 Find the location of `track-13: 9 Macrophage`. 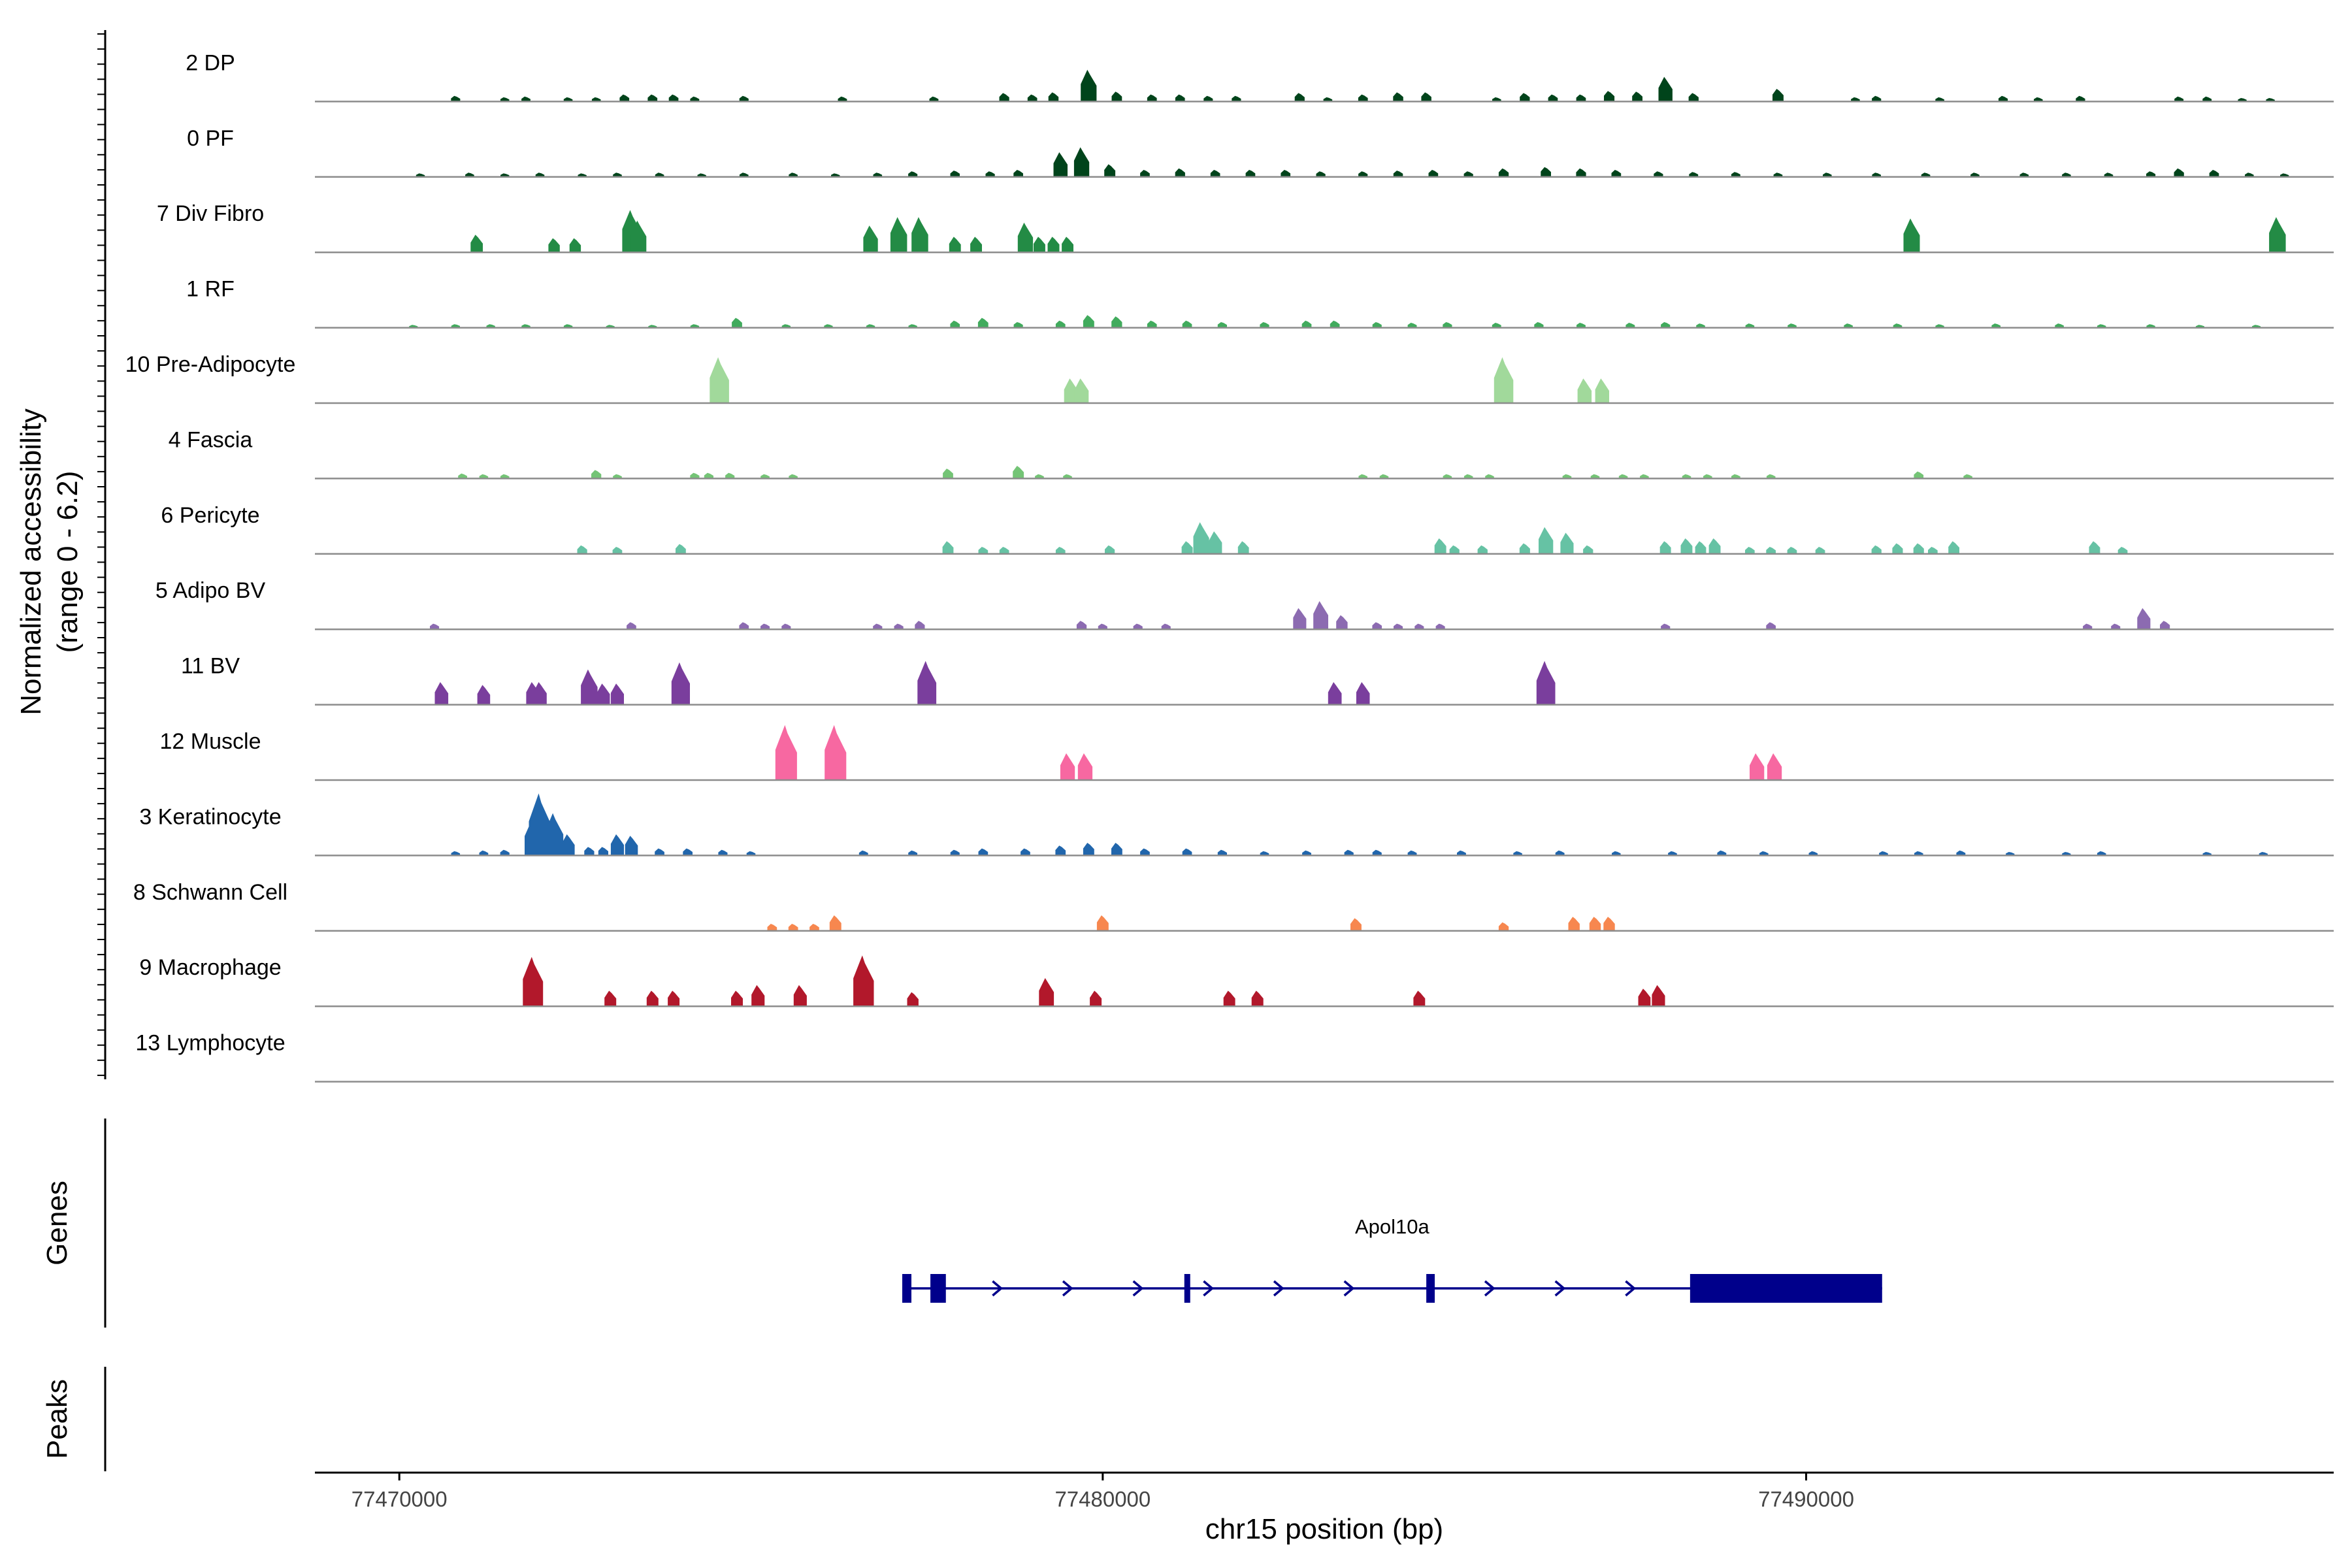

track-13: 9 Macrophage is located at coordinates (1236, 981).